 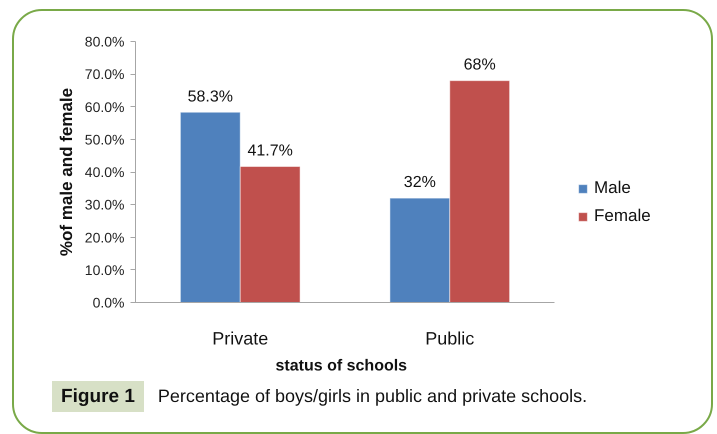 I want to click on legend-label: Female, so click(x=622, y=216).